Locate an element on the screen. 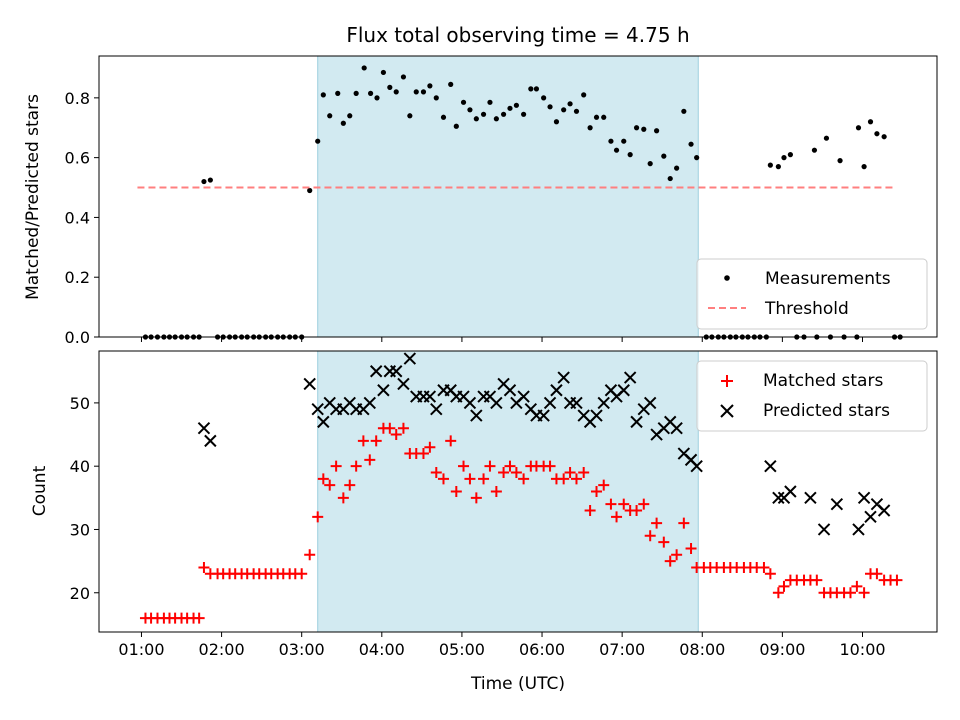 The height and width of the screenshot is (720, 960). top-y-tick-label: 0.0 is located at coordinates (77, 337).